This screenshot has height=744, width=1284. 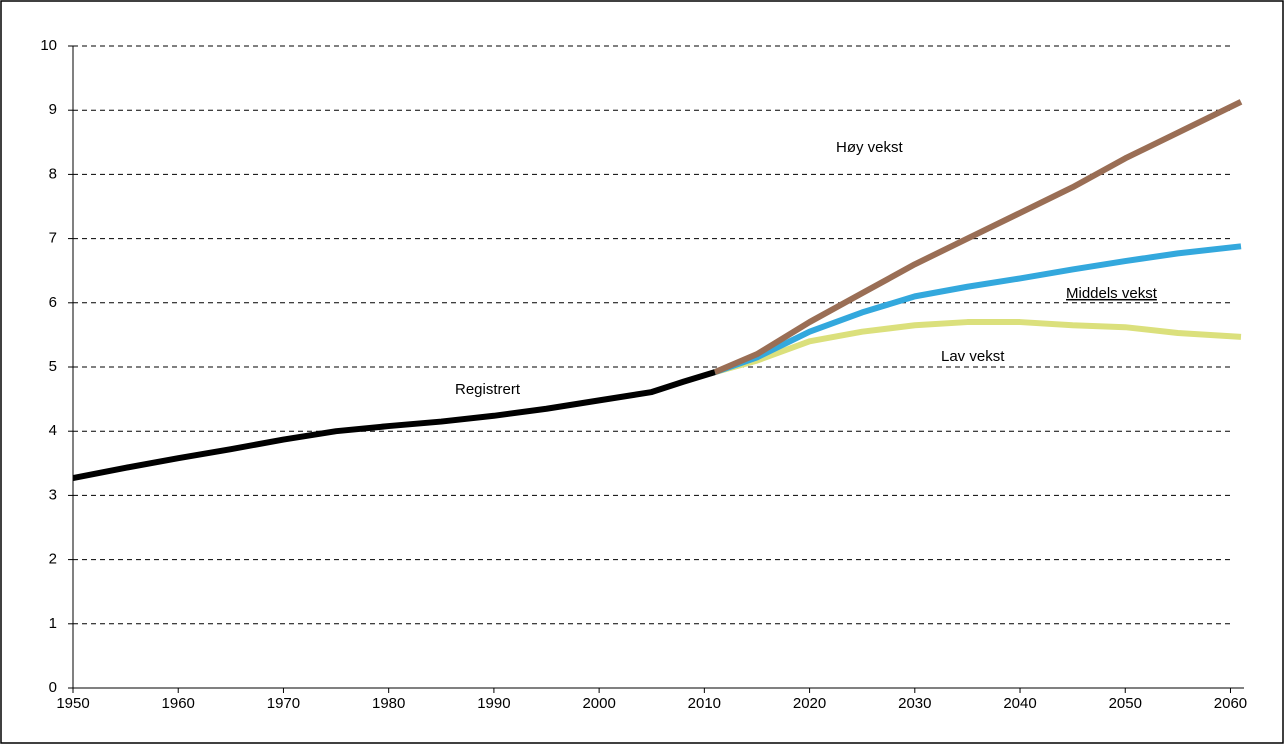 I want to click on y-tick-label: 3, so click(x=53, y=494).